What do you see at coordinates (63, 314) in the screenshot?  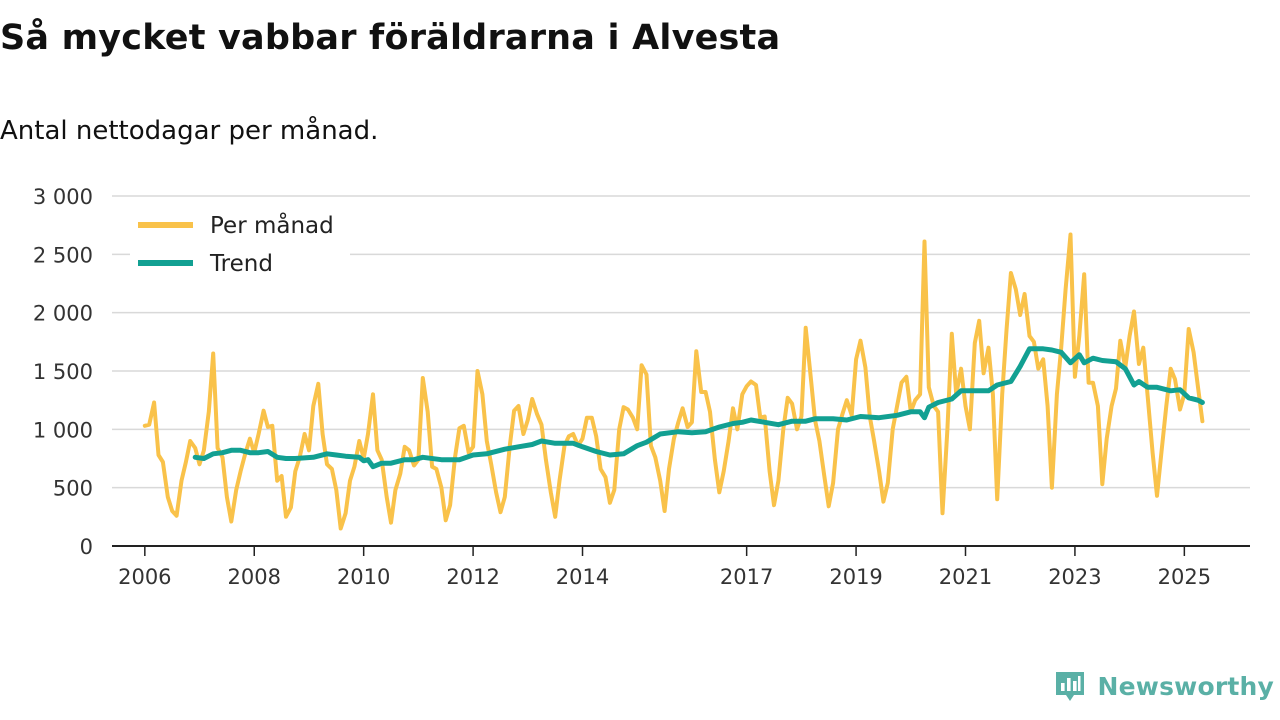 I see `y-tick-label: 2 000` at bounding box center [63, 314].